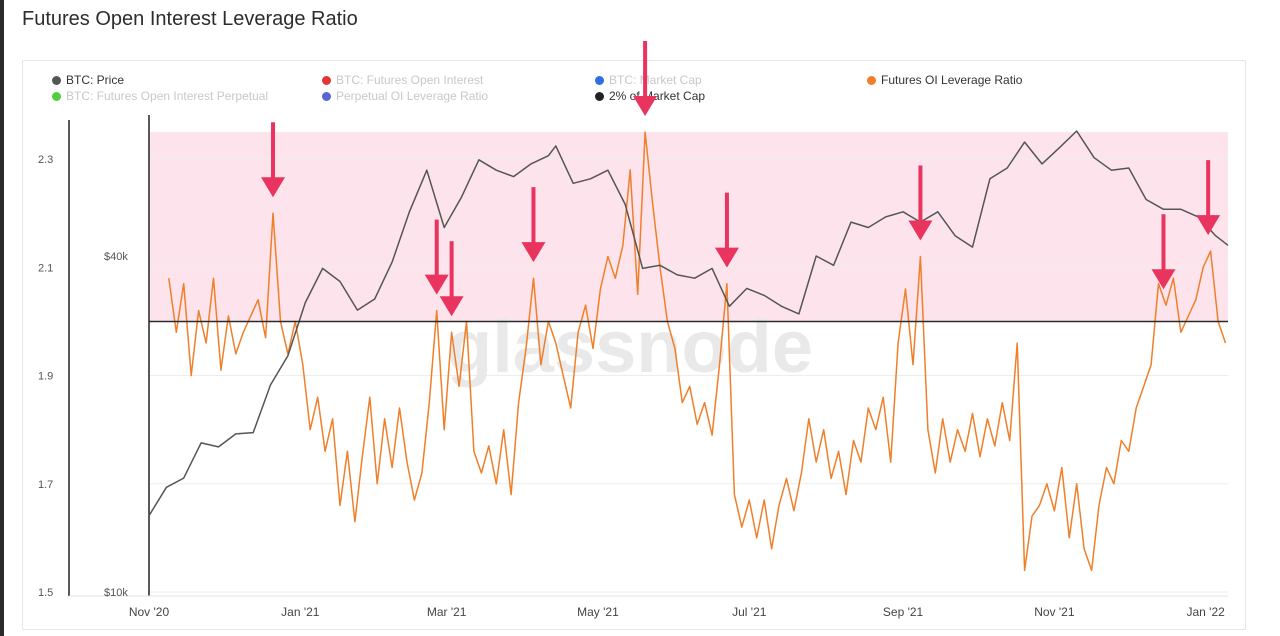 The width and height of the screenshot is (1280, 636). I want to click on legend-label: BTC: Market Cap, so click(655, 80).